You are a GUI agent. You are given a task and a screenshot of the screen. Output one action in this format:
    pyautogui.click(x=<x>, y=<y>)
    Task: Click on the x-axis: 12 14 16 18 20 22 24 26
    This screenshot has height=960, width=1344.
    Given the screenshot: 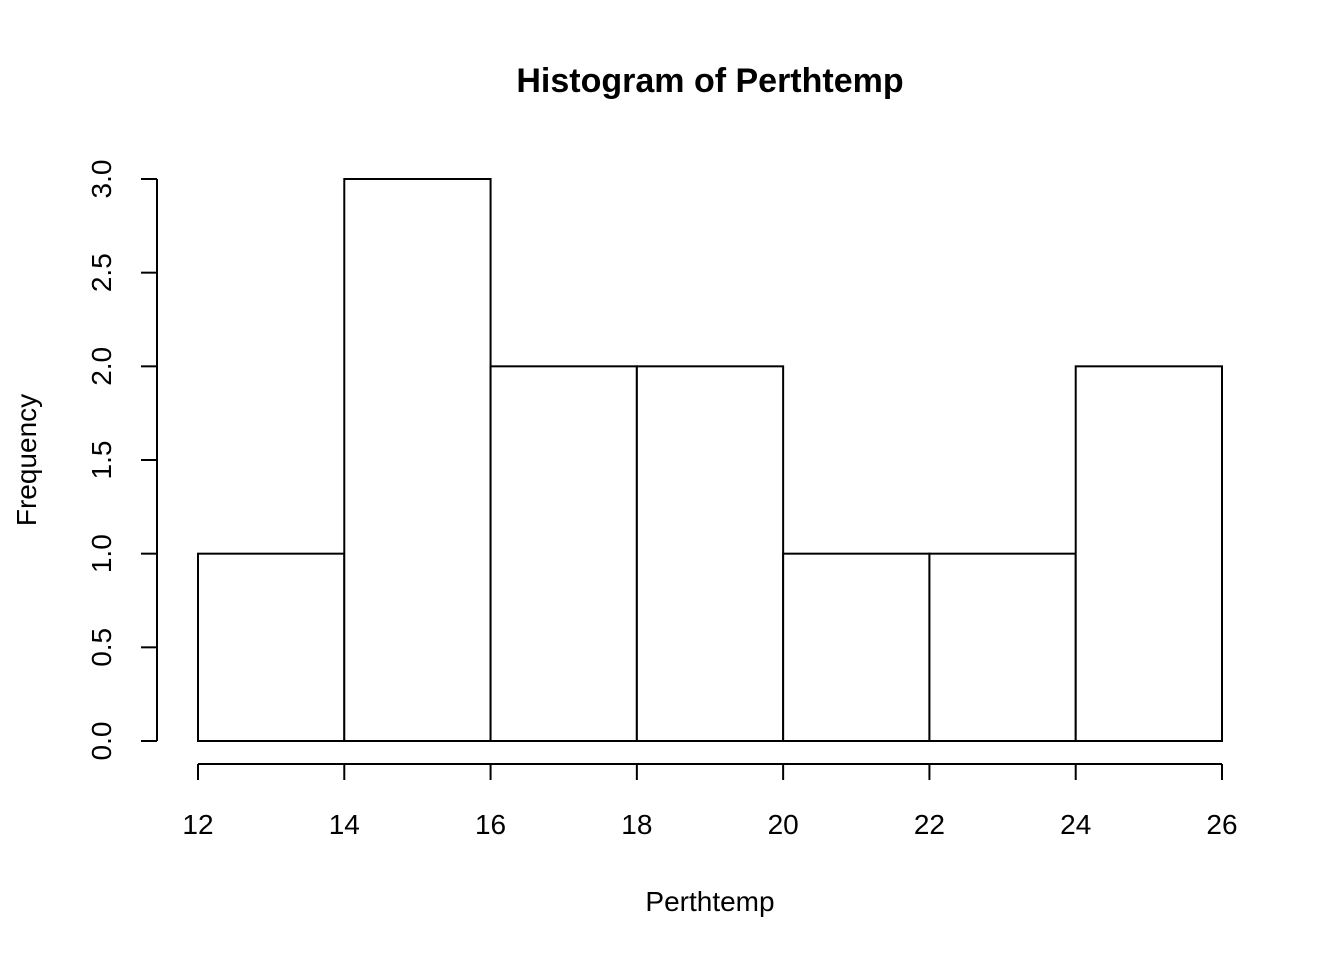 What is the action you would take?
    pyautogui.click(x=710, y=801)
    